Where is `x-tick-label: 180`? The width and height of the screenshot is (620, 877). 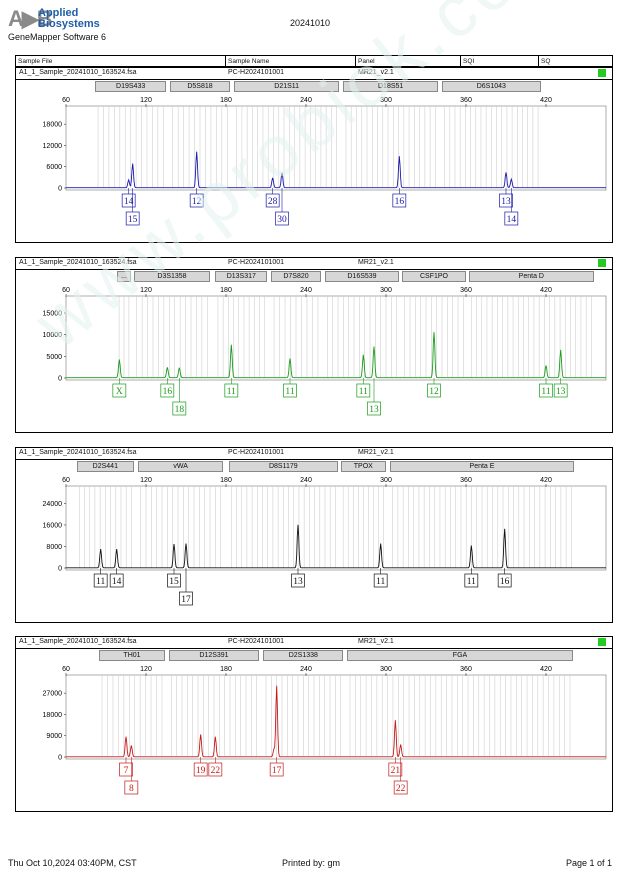 x-tick-label: 180 is located at coordinates (226, 100).